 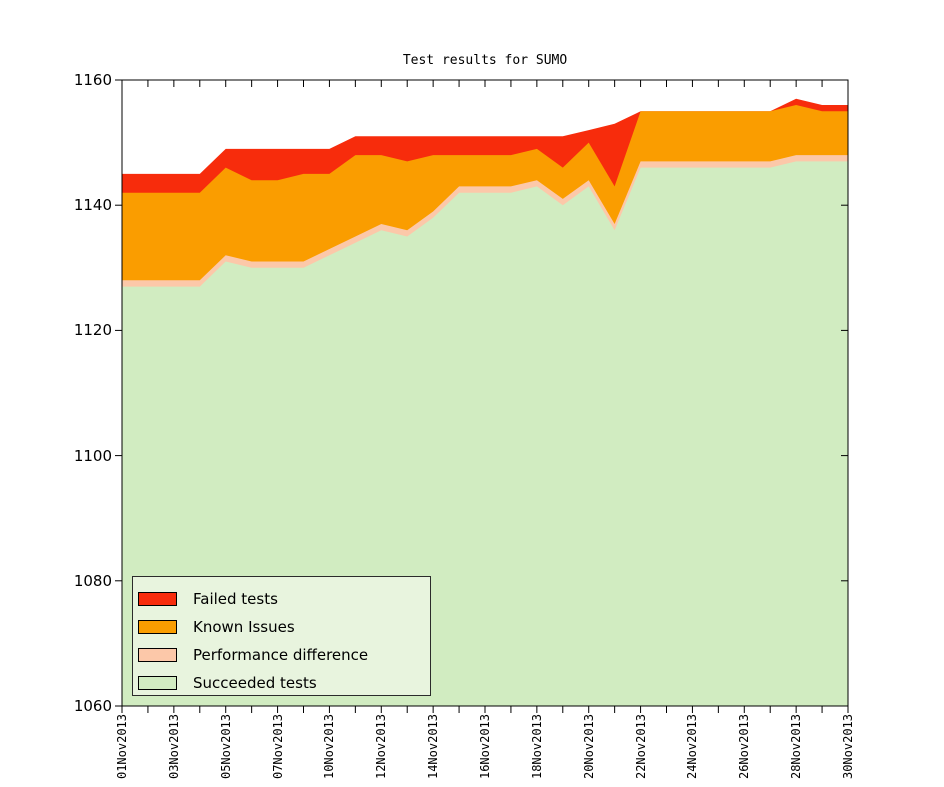 What do you see at coordinates (173, 747) in the screenshot?
I see `x-tick-label: 03Nov2013` at bounding box center [173, 747].